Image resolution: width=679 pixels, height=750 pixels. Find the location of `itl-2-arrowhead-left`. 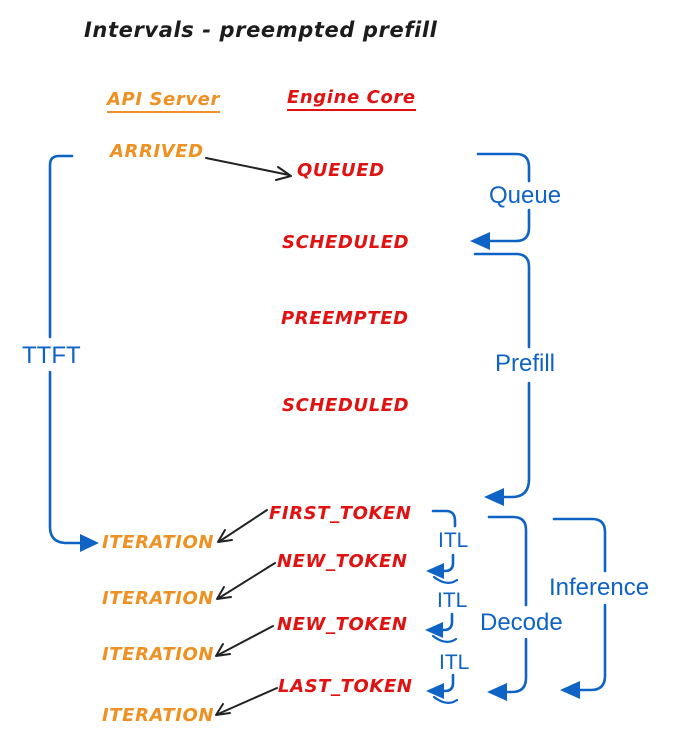

itl-2-arrowhead-left is located at coordinates (434, 630).